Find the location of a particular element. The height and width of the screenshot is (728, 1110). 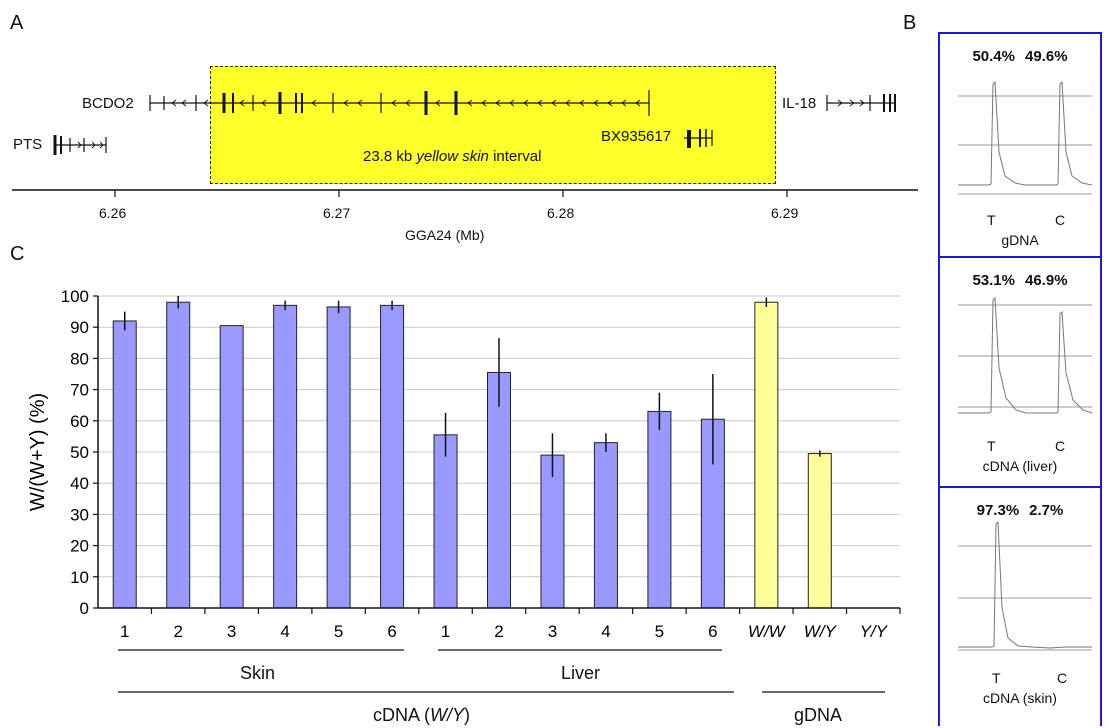

y-tick-label: 60 is located at coordinates (79, 421).